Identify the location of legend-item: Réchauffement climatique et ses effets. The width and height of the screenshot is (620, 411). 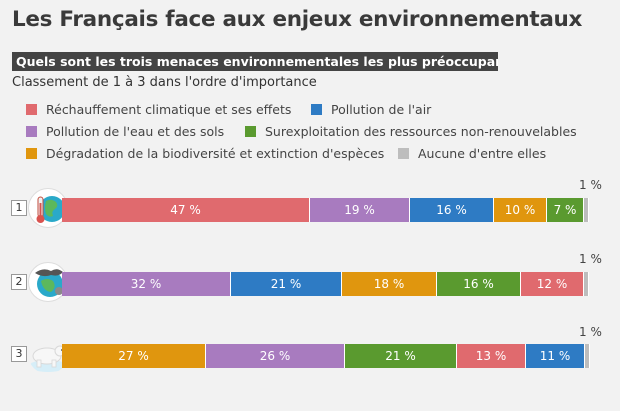
(158, 109).